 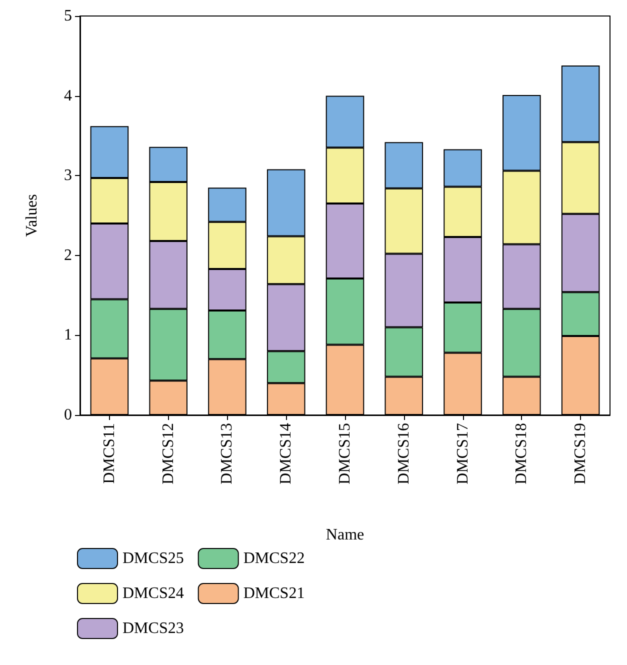 What do you see at coordinates (345, 535) in the screenshot?
I see `x-axis-title: Name` at bounding box center [345, 535].